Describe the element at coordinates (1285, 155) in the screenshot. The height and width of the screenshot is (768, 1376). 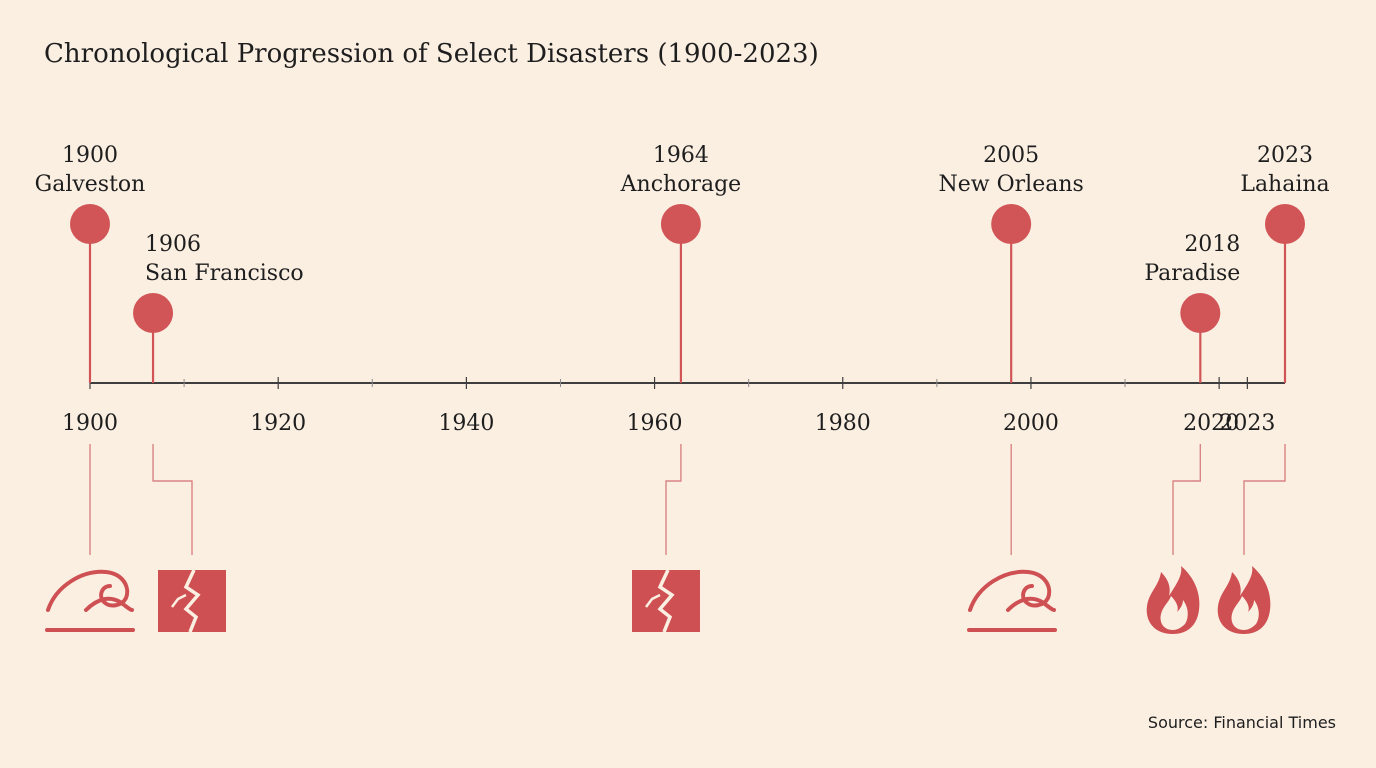
I see `event-year: 2023` at that location.